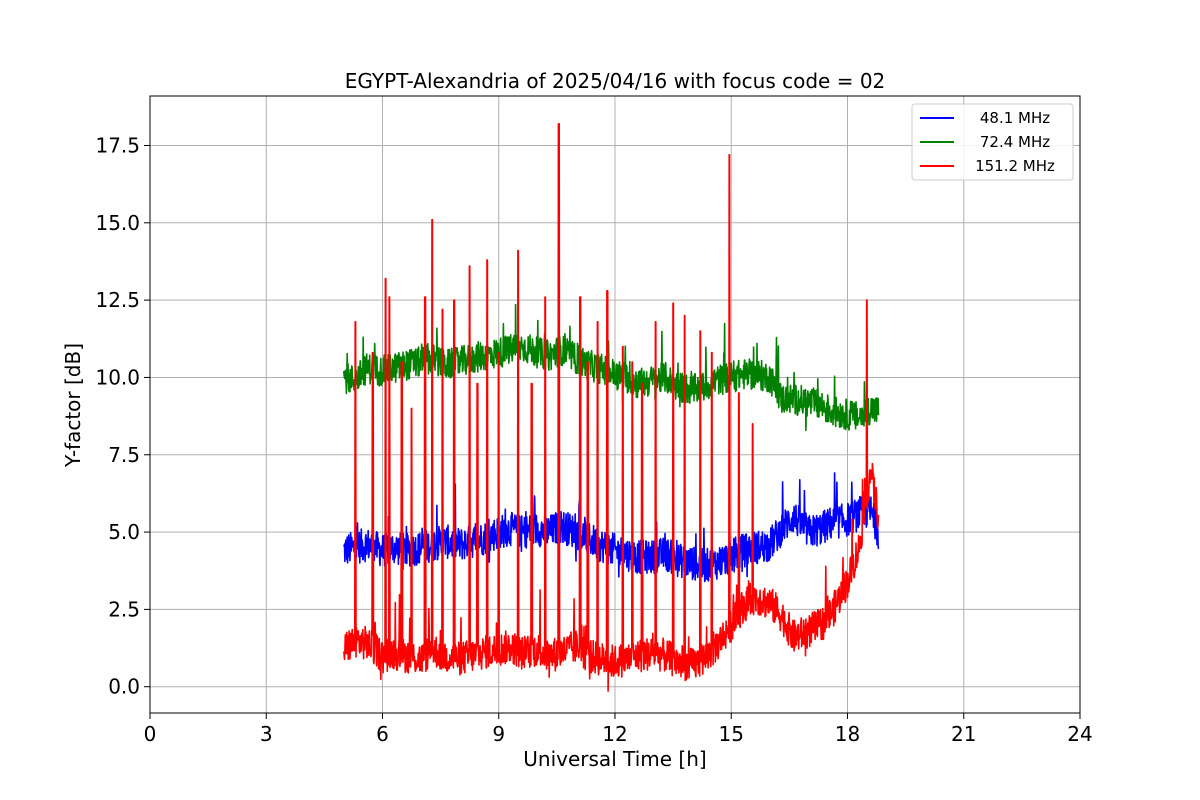 The image size is (1200, 800). Describe the element at coordinates (117, 377) in the screenshot. I see `y-tick-label: 10.0` at that location.